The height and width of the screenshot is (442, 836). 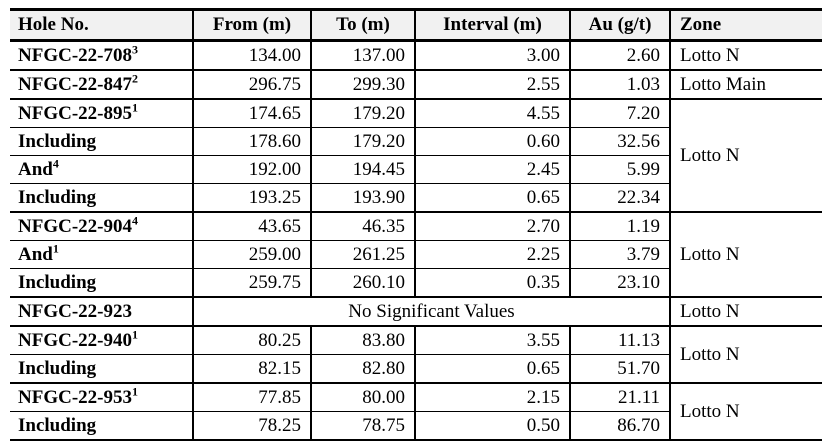 What do you see at coordinates (619, 197) in the screenshot?
I see `cell-au: 22.34` at bounding box center [619, 197].